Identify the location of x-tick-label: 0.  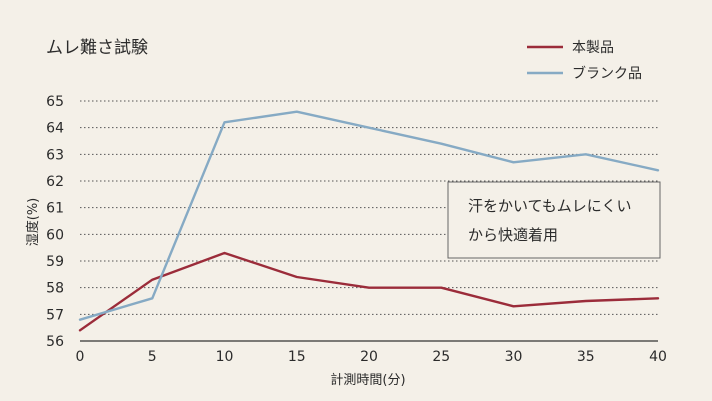
(80, 357).